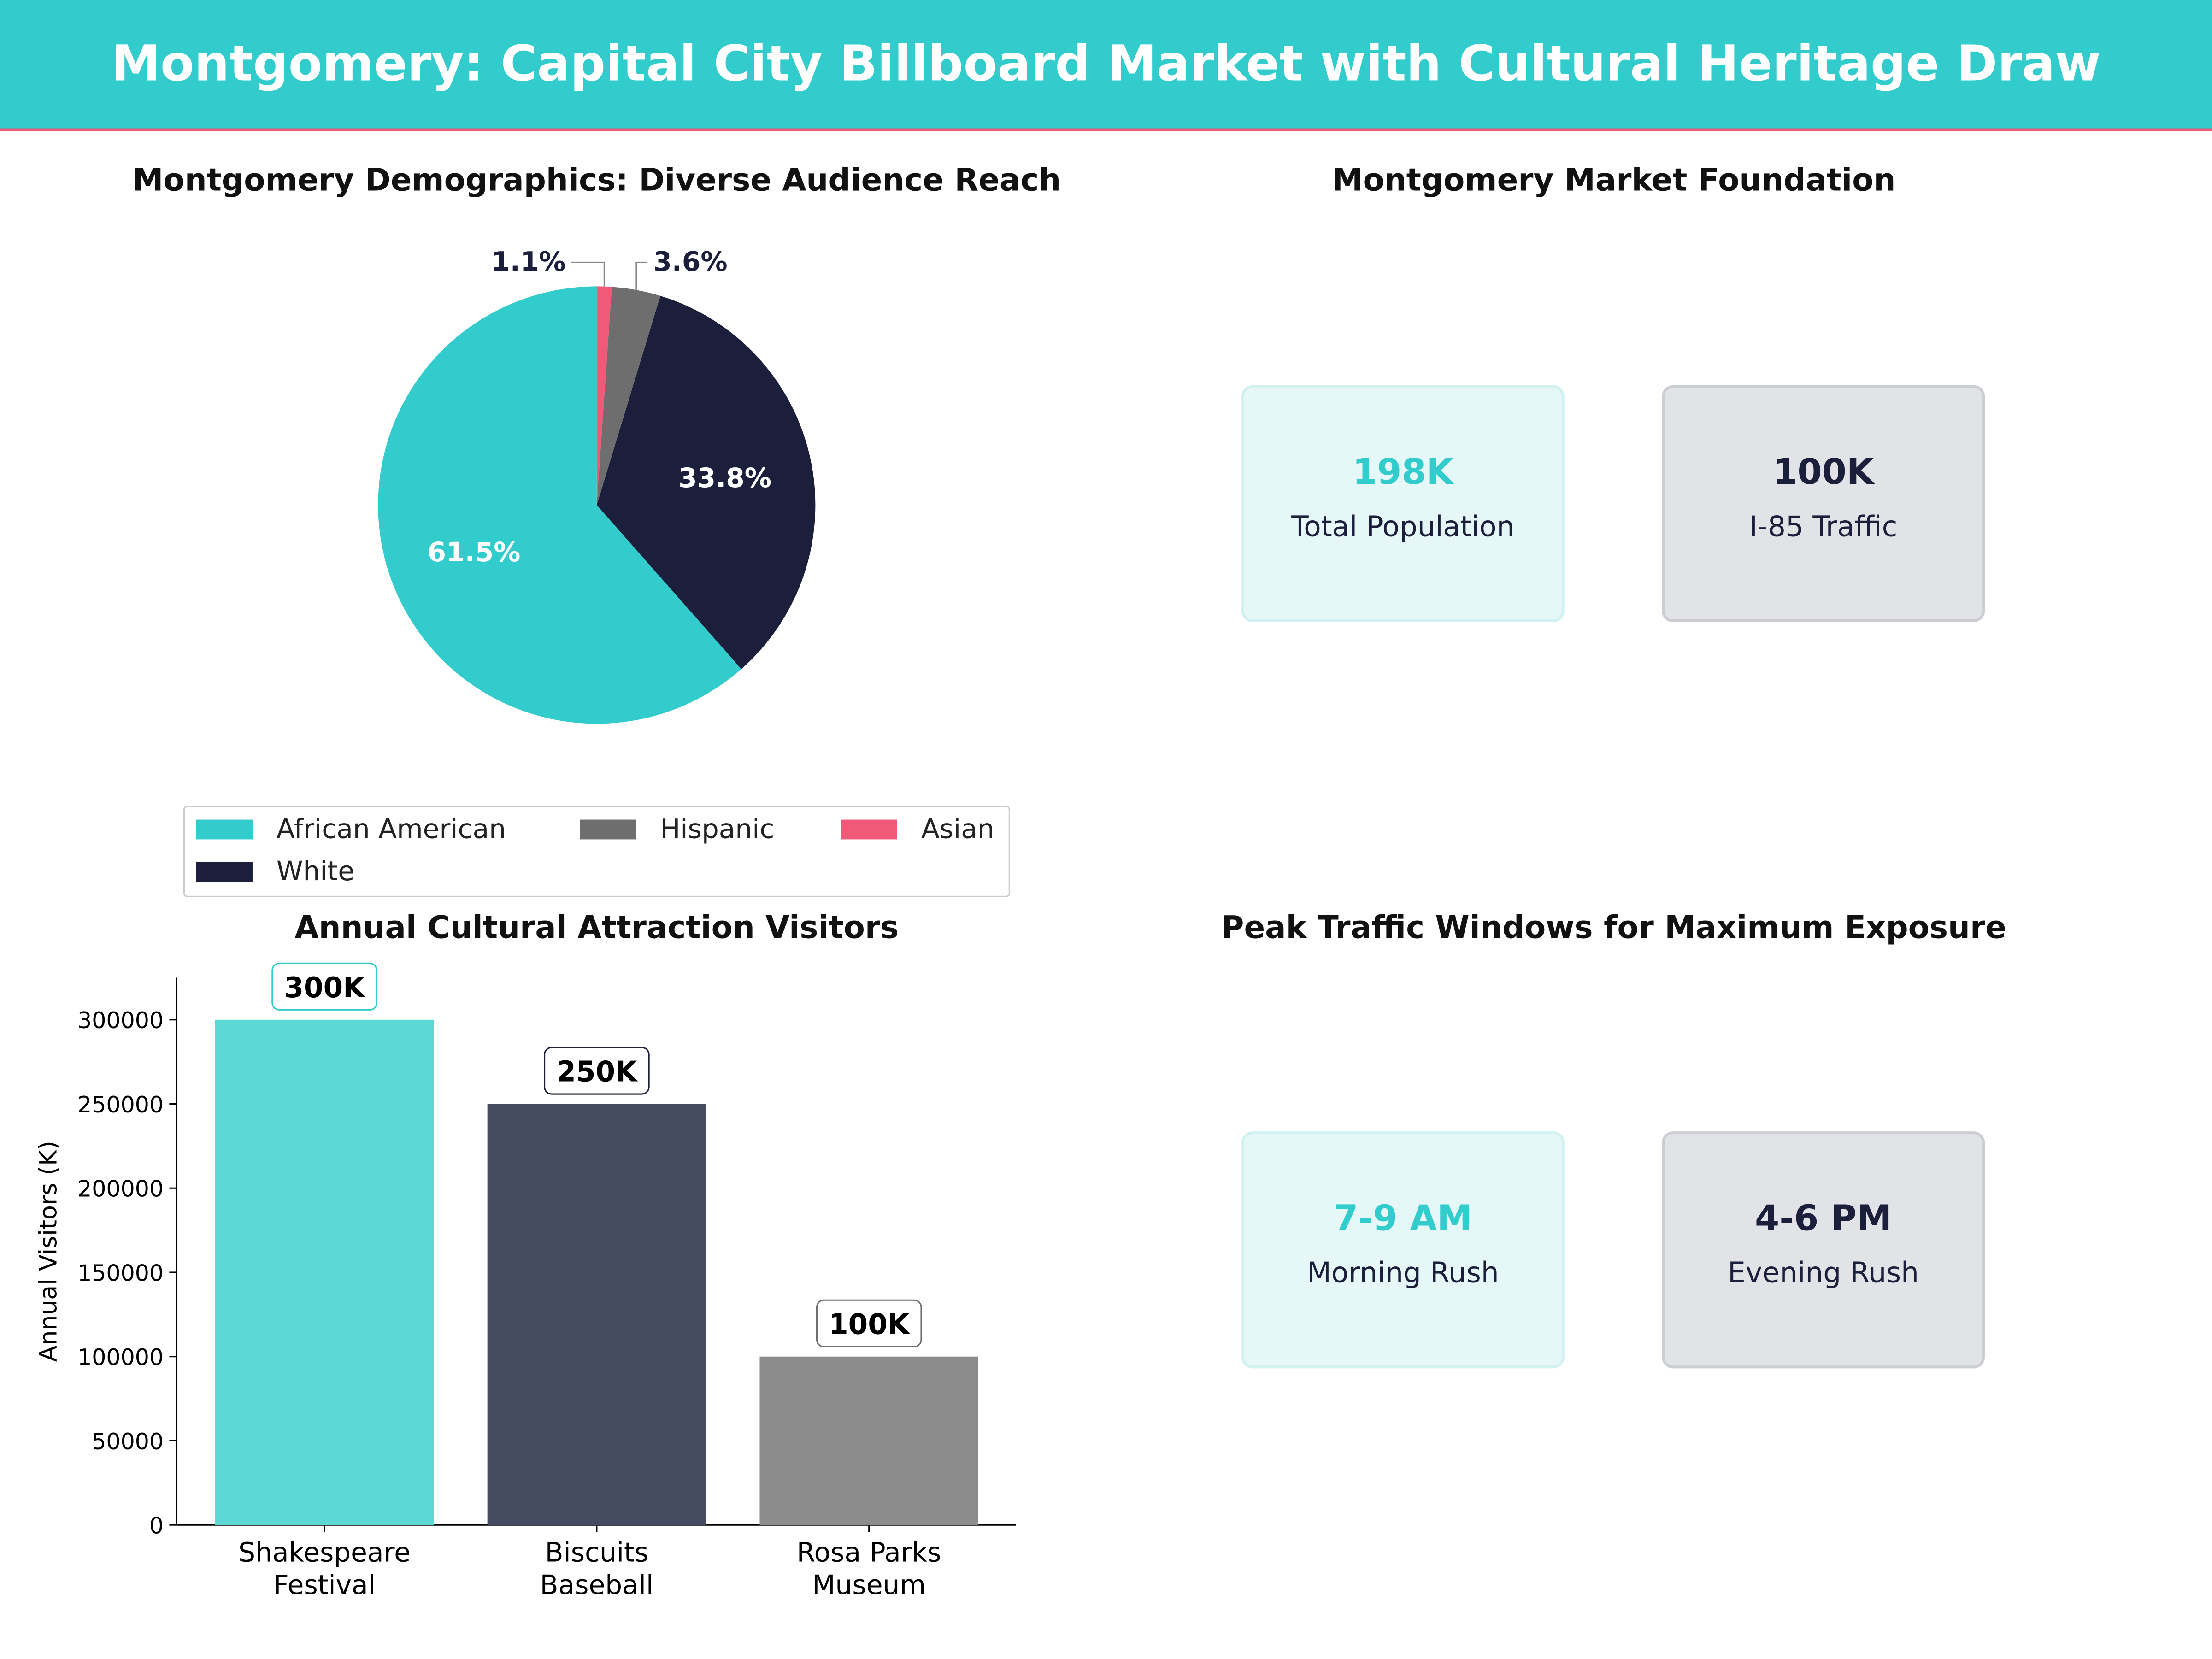 The image size is (2212, 1659). Describe the element at coordinates (690, 261) in the screenshot. I see `pie-pct-label: 3.6%` at that location.